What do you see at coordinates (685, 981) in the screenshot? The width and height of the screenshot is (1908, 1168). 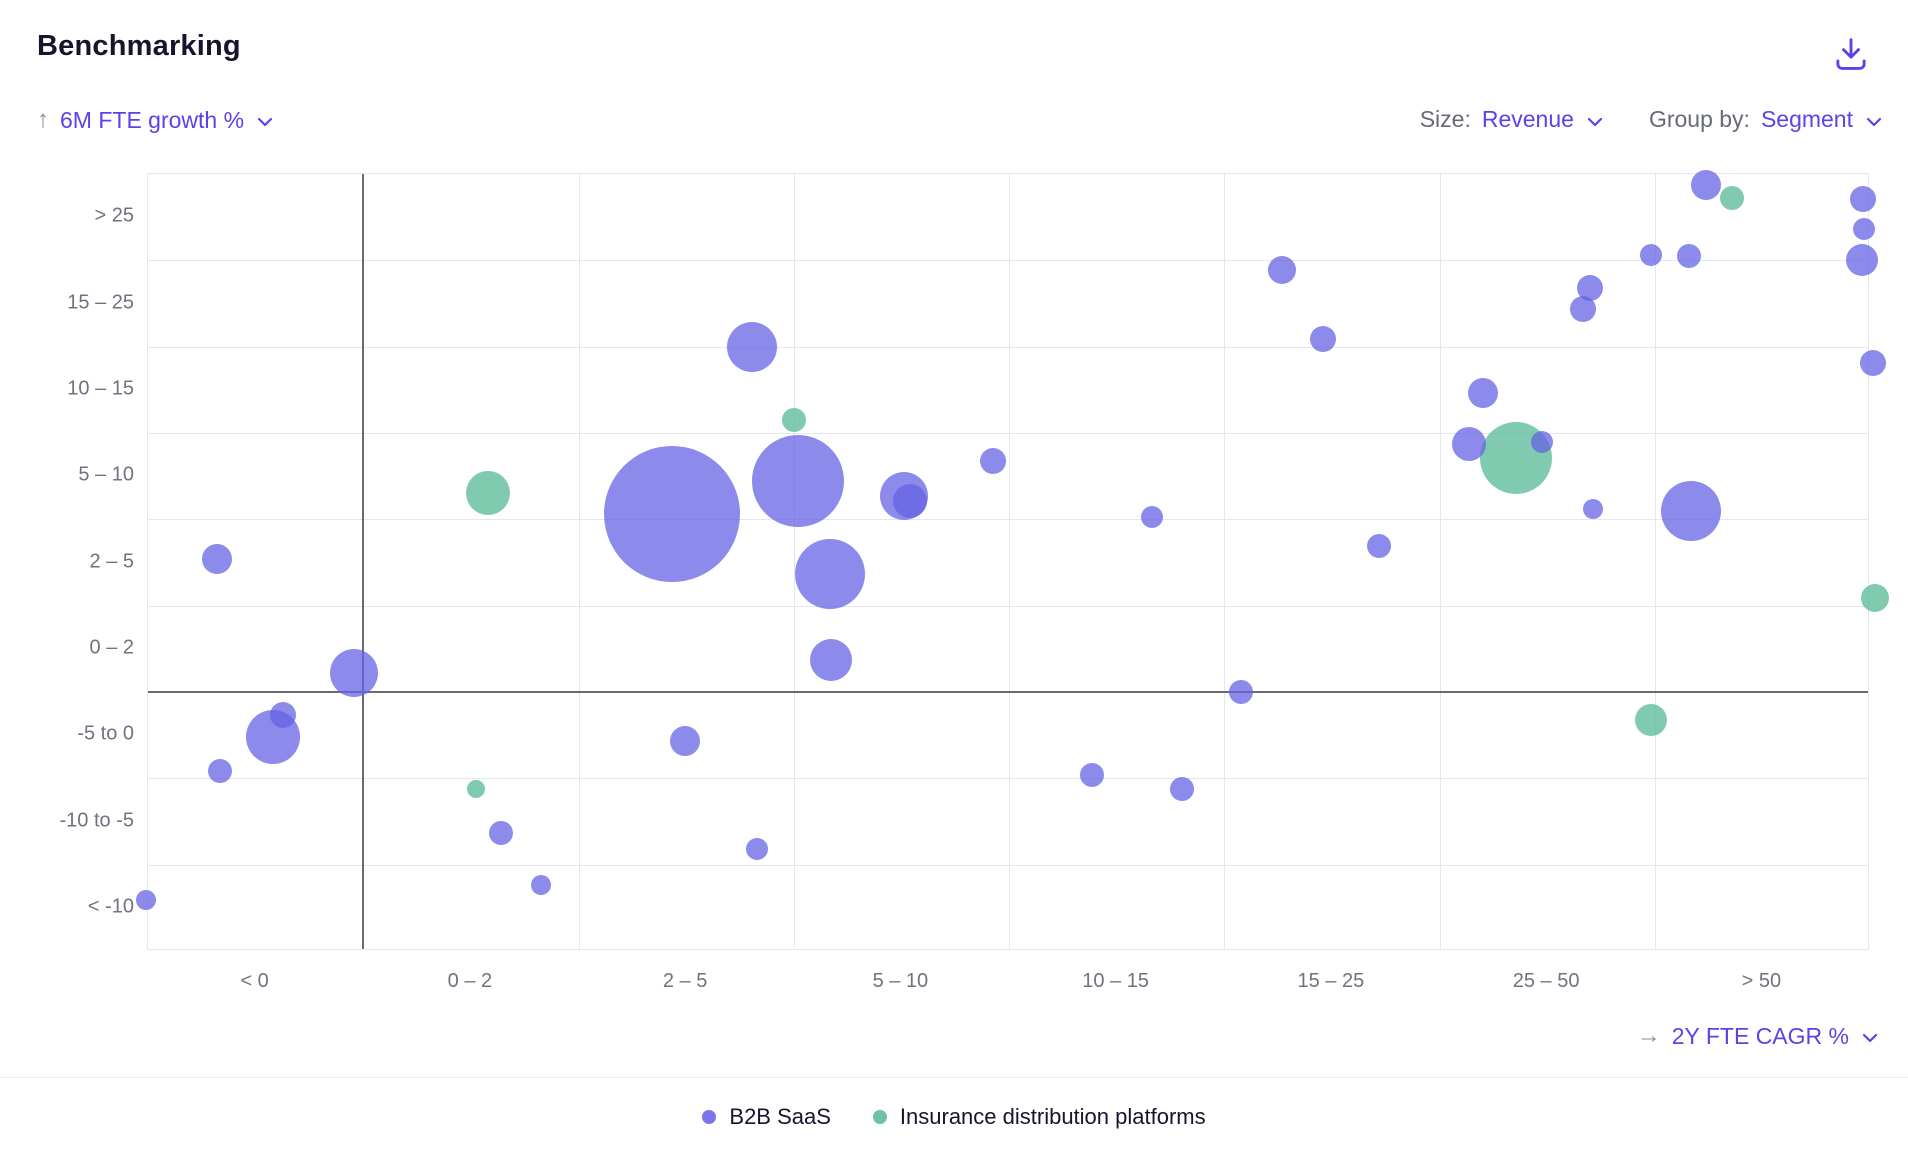 I see `x-tick-label: 2 – 5` at bounding box center [685, 981].